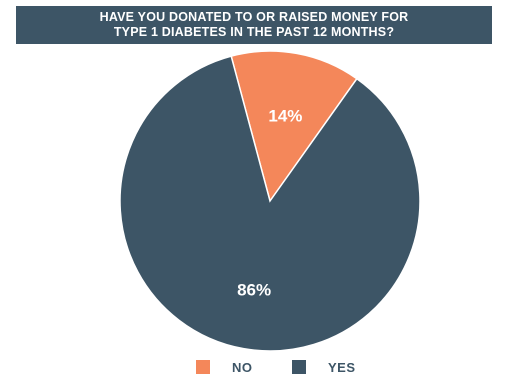  What do you see at coordinates (242, 367) in the screenshot?
I see `legend-label-no: NO` at bounding box center [242, 367].